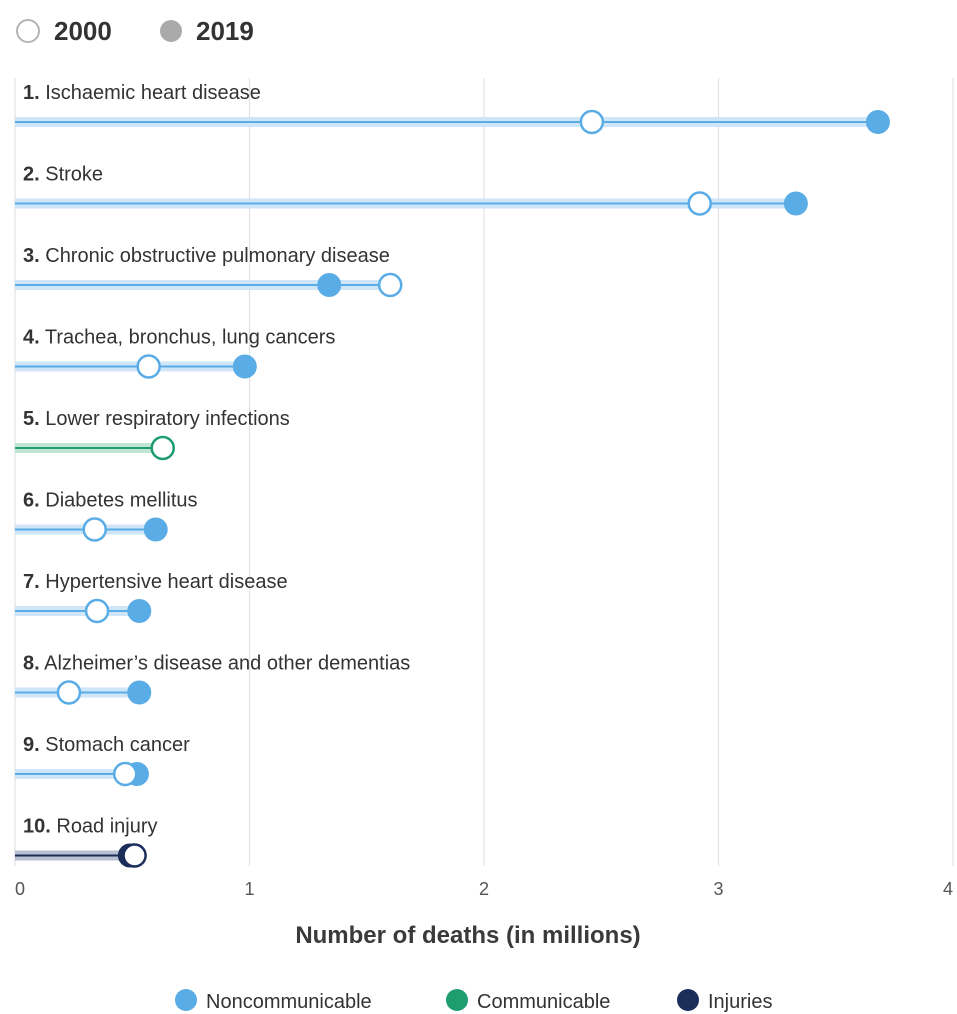 This screenshot has width=957, height=1014. I want to click on category-legend: Noncommunicable Communicable Injuries, so click(473, 1001).